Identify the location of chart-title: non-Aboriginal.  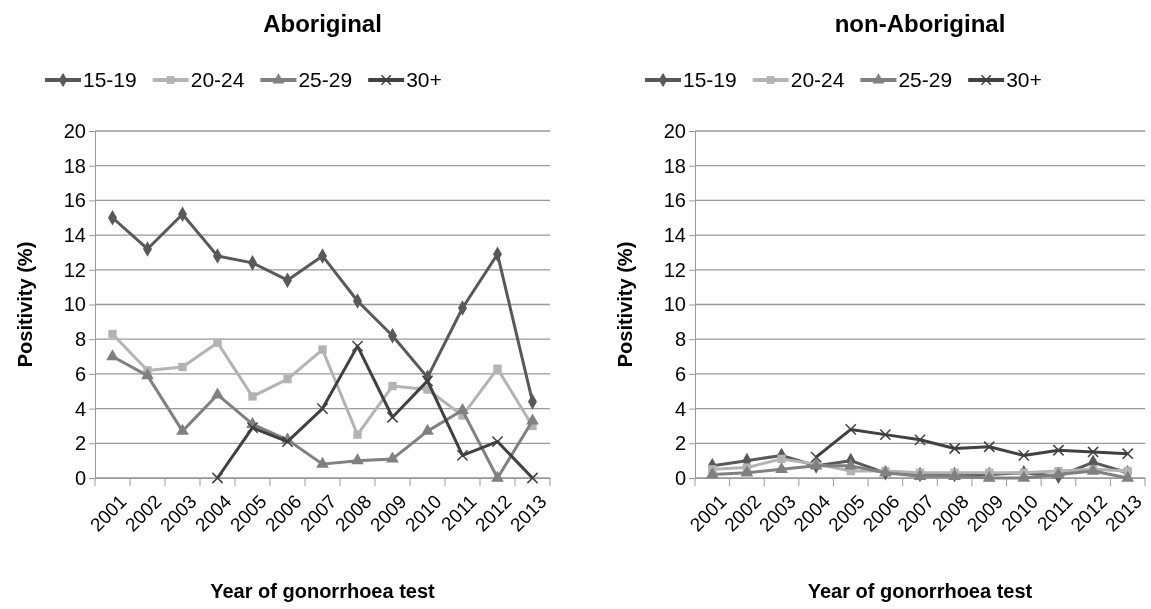
(920, 23).